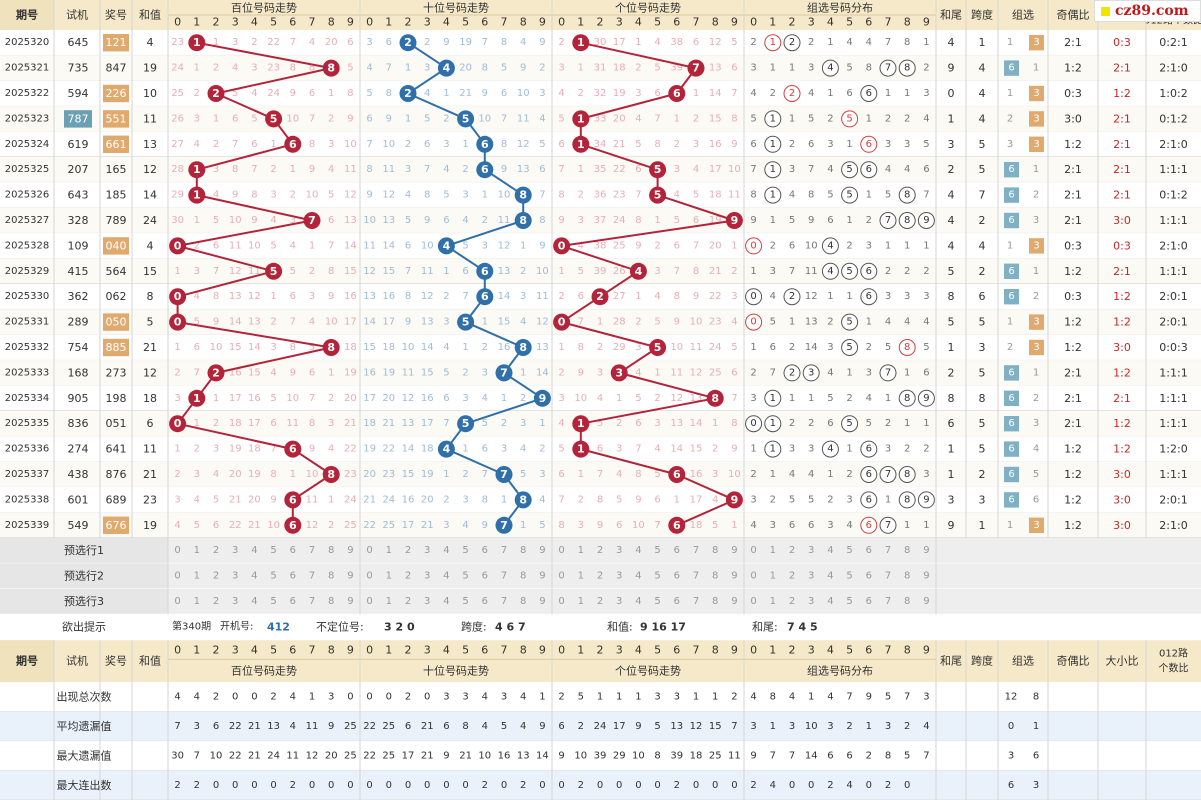  I want to click on bottom-header-hundreds-title: 百位号码走势, so click(264, 671).